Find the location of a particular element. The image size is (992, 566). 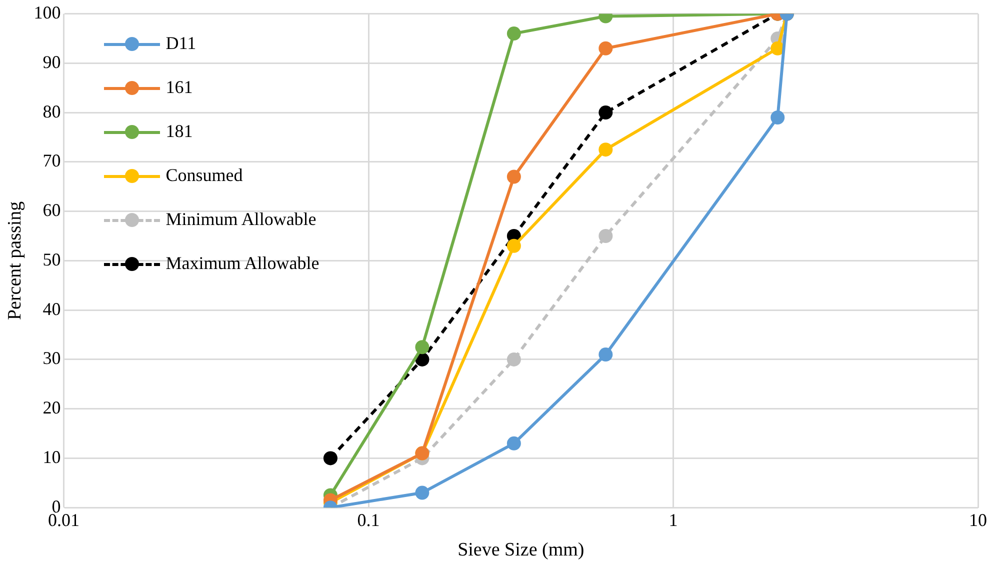

x-axis-title: Sieve Size (mm) is located at coordinates (521, 550).